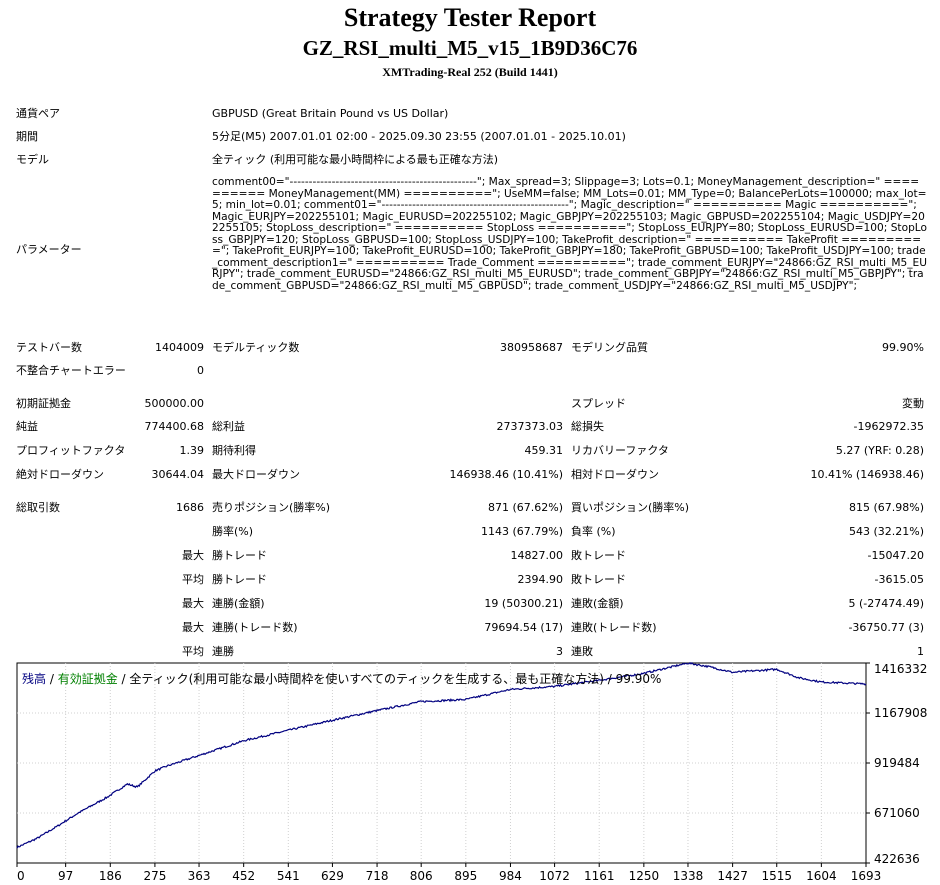 This screenshot has width=940, height=885. I want to click on loss-rate-value: 543 (32.21%), so click(886, 531).